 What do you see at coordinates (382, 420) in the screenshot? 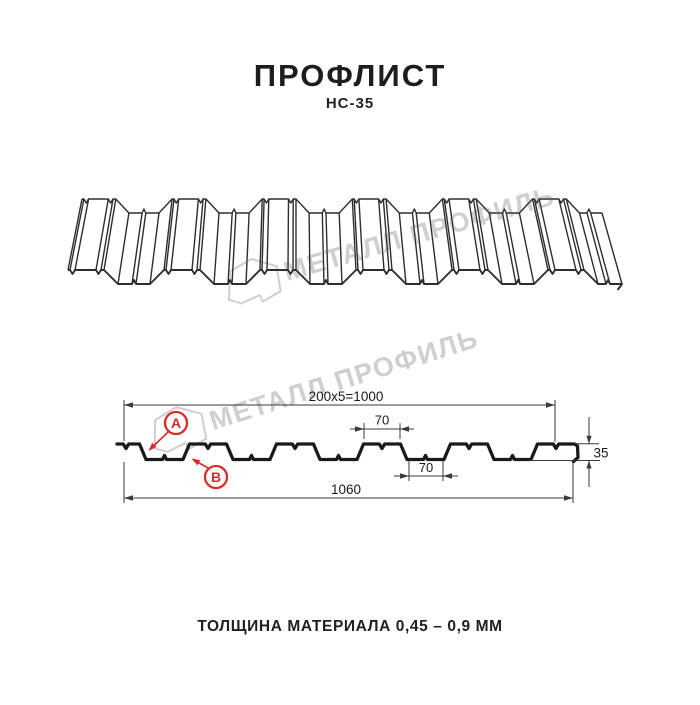
I see `dim-top-flange-label: 70` at bounding box center [382, 420].